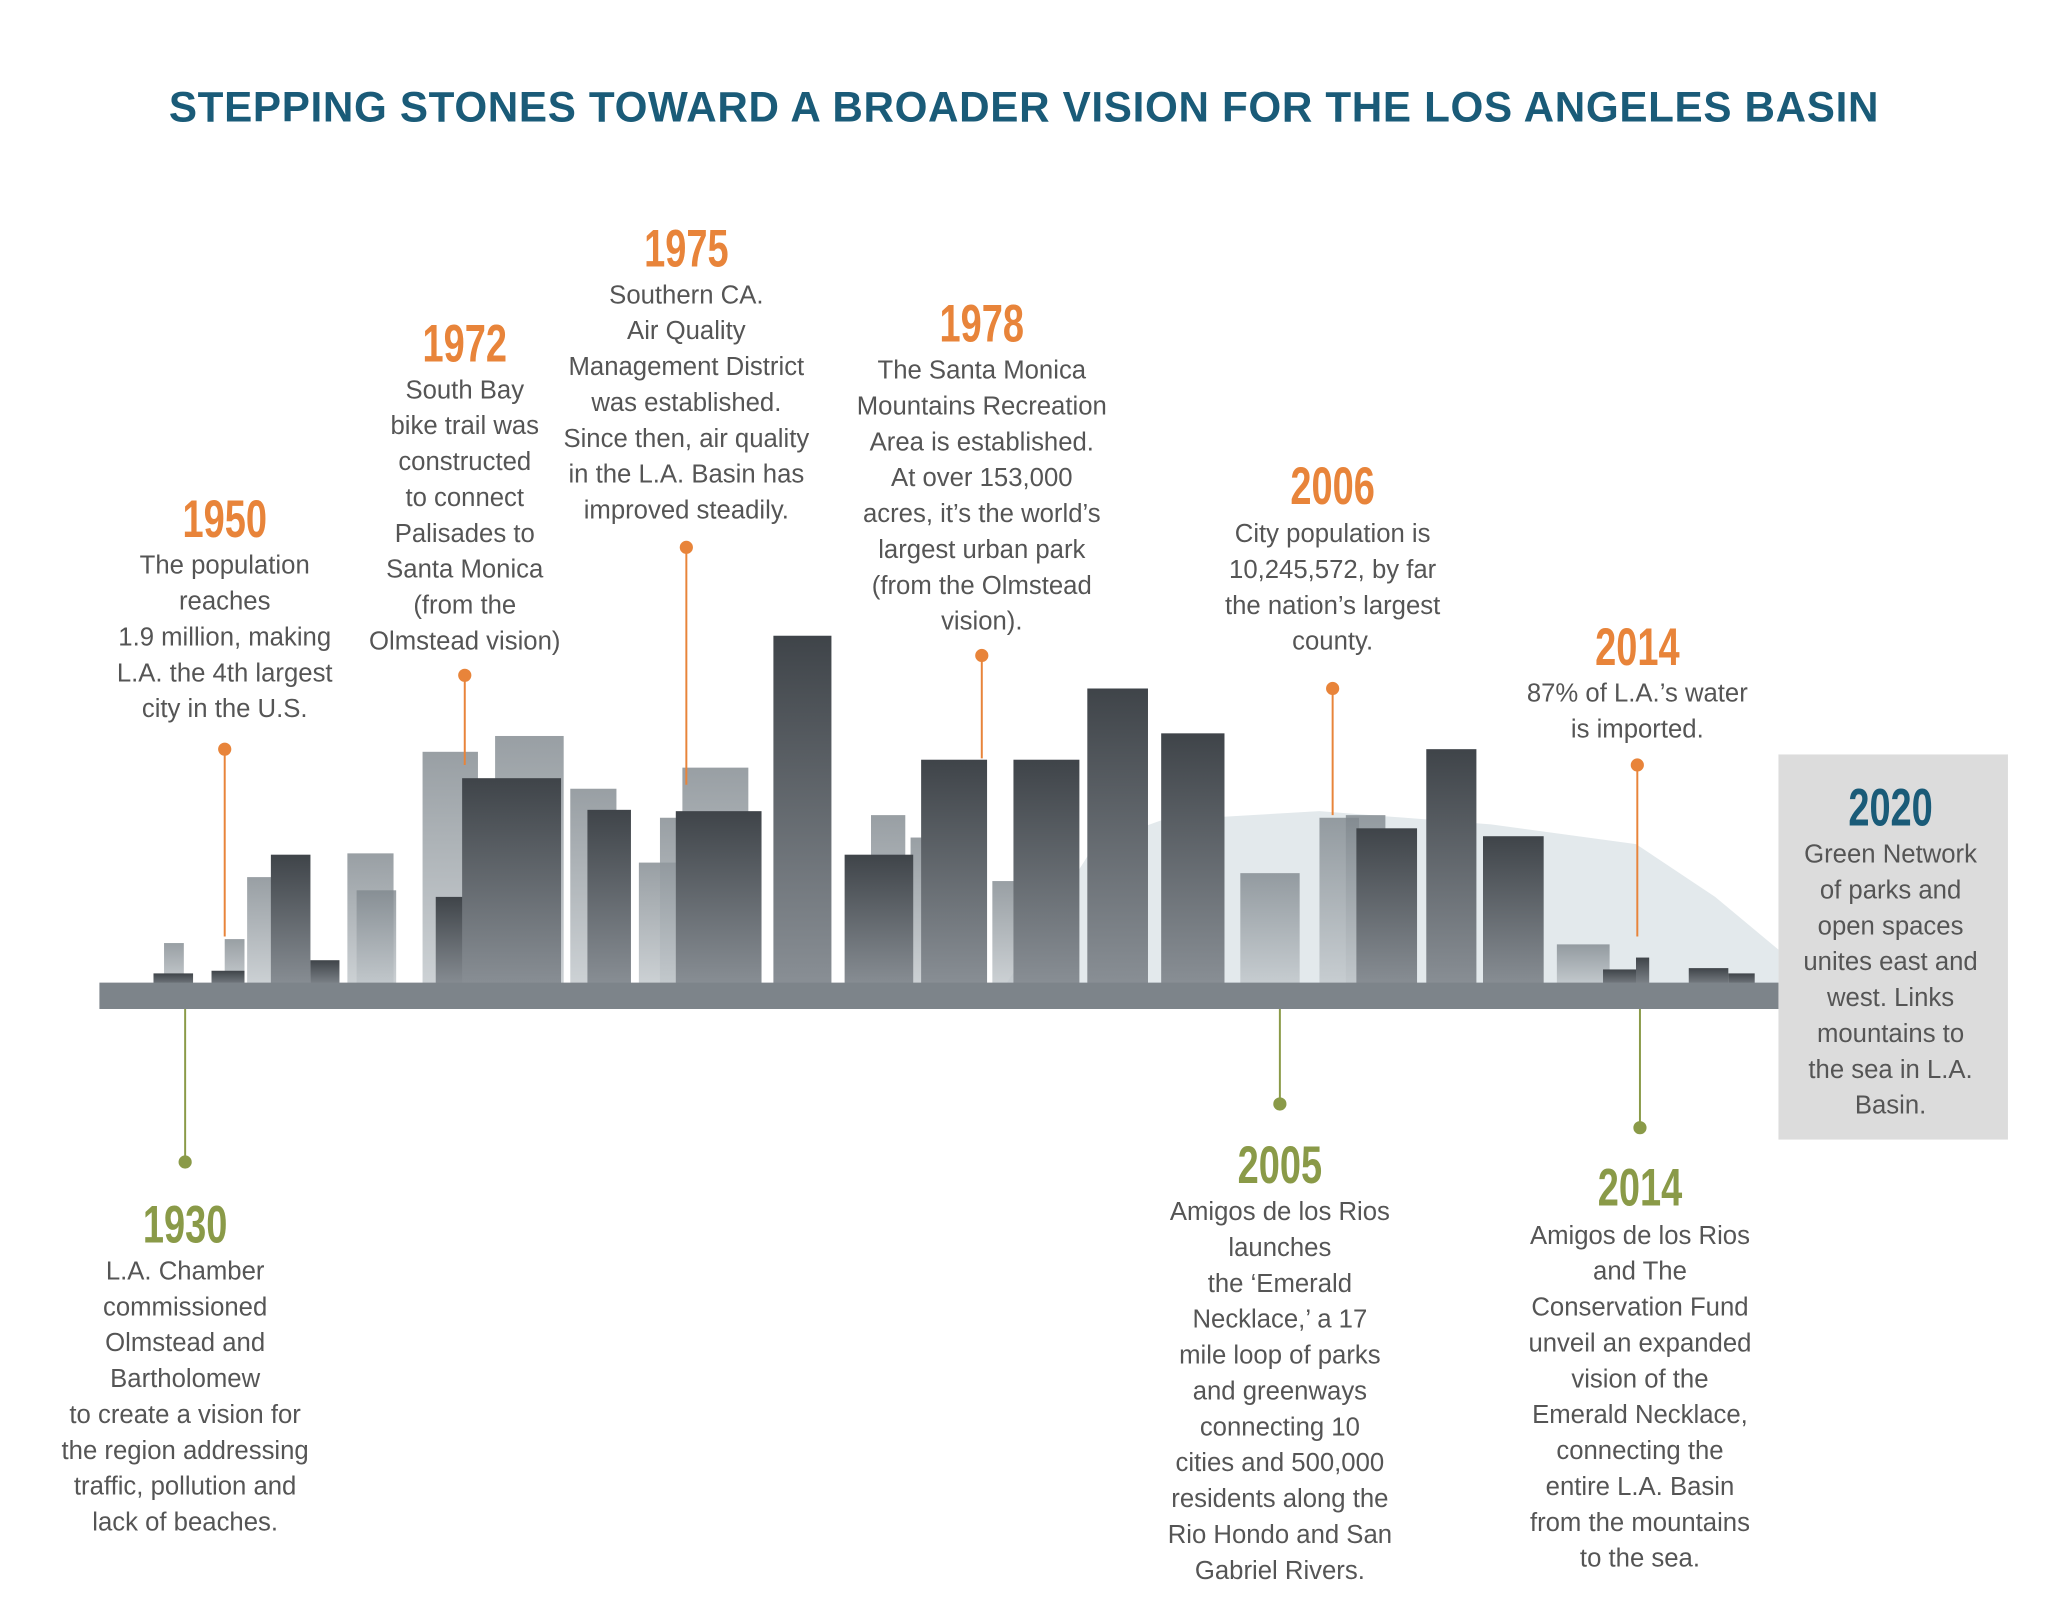 This screenshot has width=2048, height=1621. What do you see at coordinates (1890, 998) in the screenshot?
I see `event-text: west. Links` at bounding box center [1890, 998].